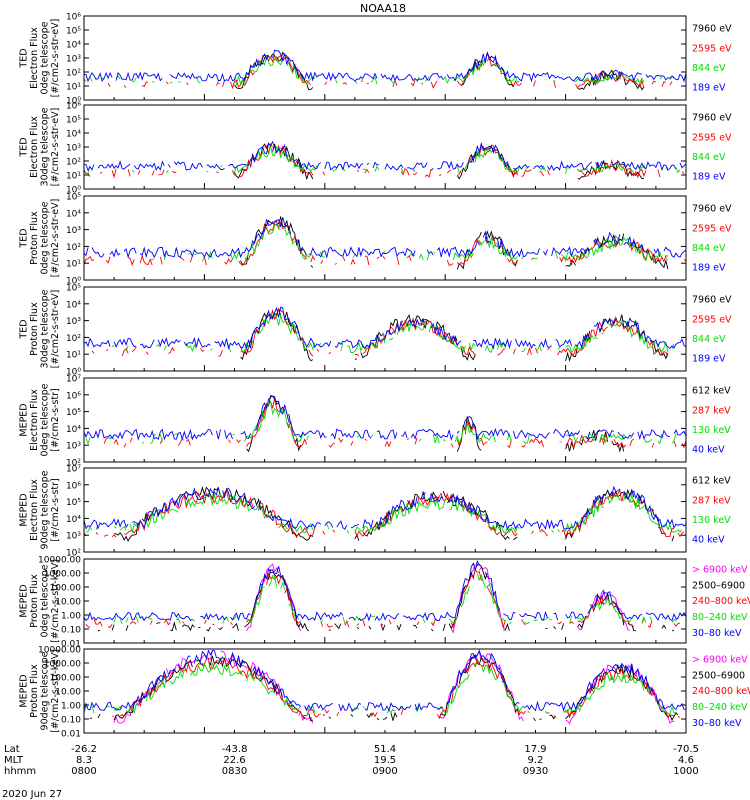  What do you see at coordinates (708, 449) in the screenshot?
I see `legend-entry: 40 keV` at bounding box center [708, 449].